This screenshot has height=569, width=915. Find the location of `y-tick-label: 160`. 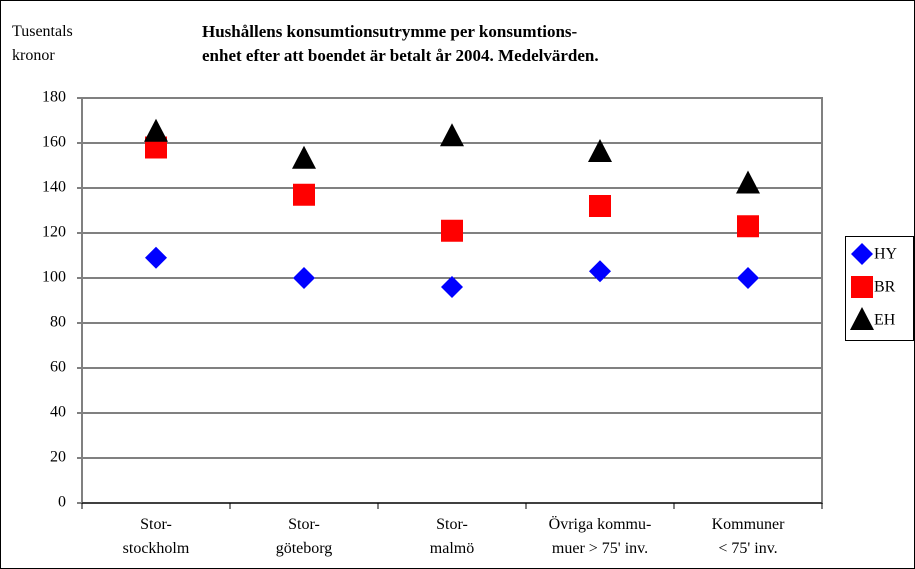

y-tick-label: 160 is located at coordinates (54, 142).